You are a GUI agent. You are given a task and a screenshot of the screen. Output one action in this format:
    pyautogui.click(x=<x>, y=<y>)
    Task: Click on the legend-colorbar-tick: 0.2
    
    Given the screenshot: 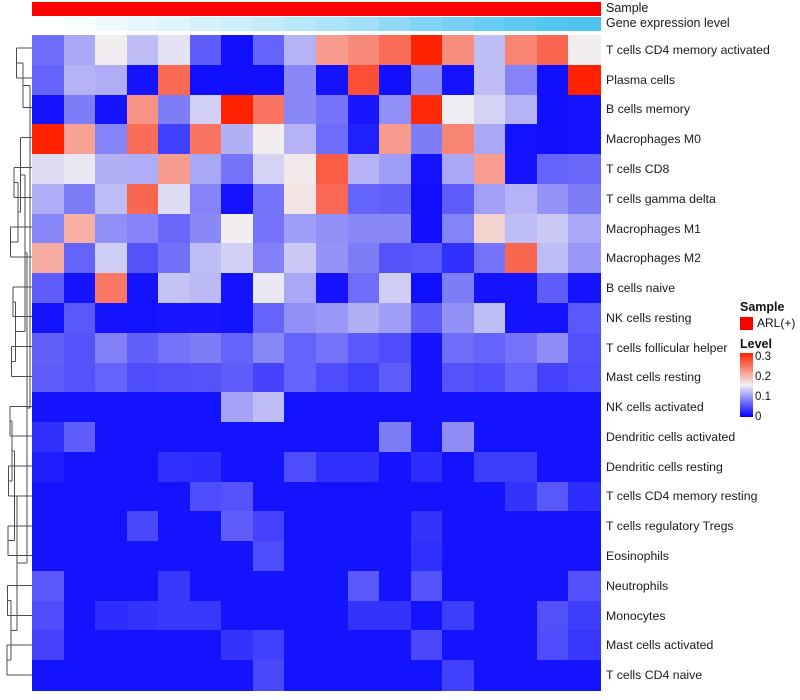 What is the action you would take?
    pyautogui.click(x=763, y=377)
    